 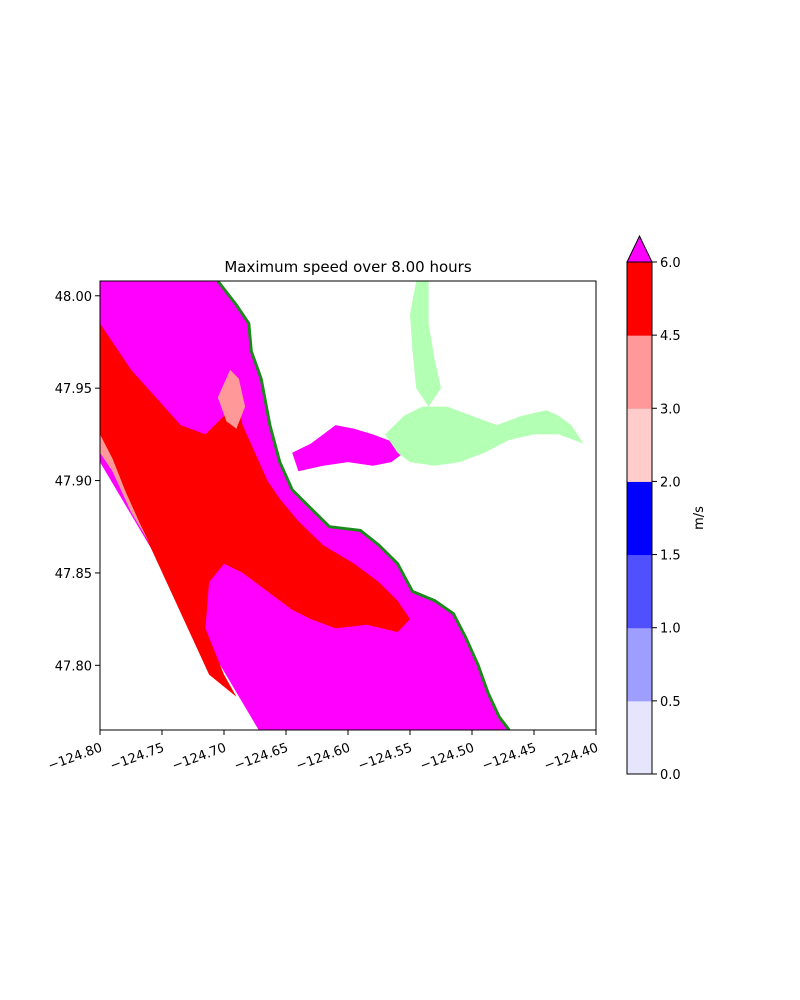 I want to click on y-tick-label: 48.00, so click(x=73, y=297).